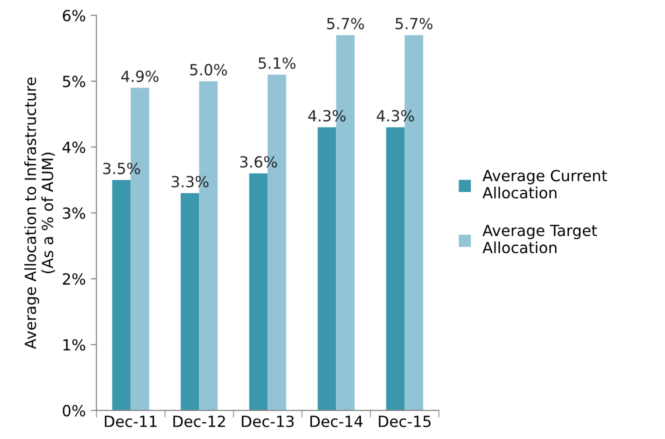 The height and width of the screenshot is (439, 665). Describe the element at coordinates (258, 162) in the screenshot. I see `data-label: 3.6%` at that location.